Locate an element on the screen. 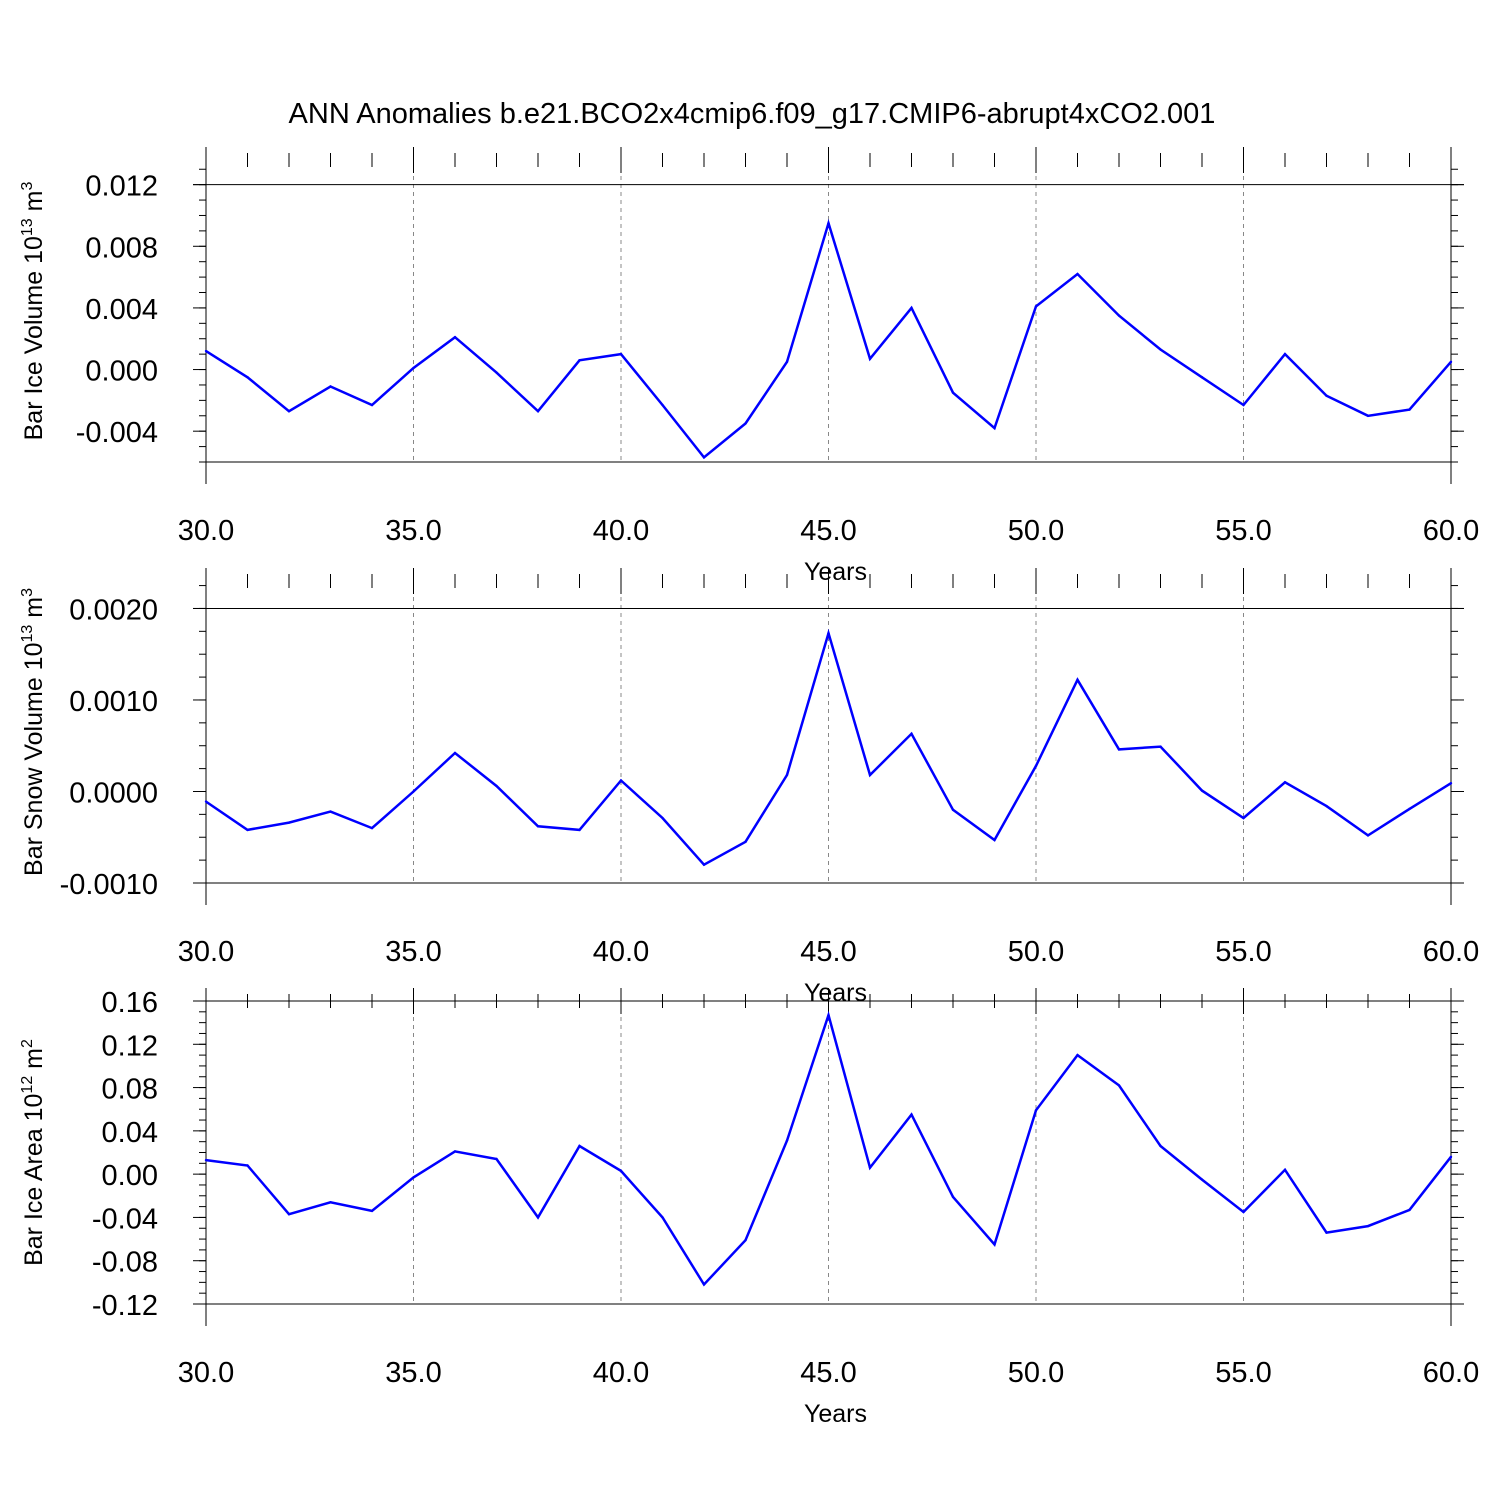 The height and width of the screenshot is (1500, 1500). y-axis-label: Bar Snow Volume 1013 m3 is located at coordinates (33, 732).